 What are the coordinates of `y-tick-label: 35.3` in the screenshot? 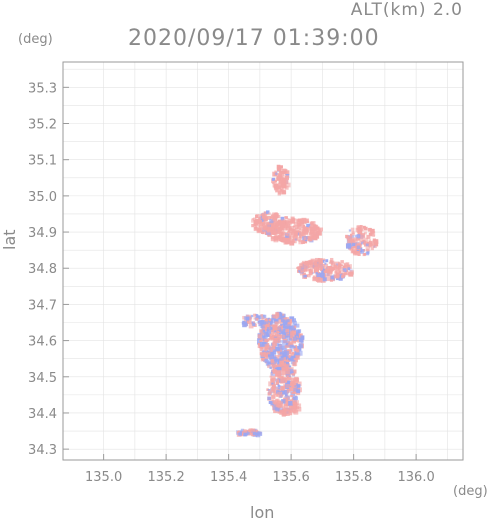 It's located at (42, 88).